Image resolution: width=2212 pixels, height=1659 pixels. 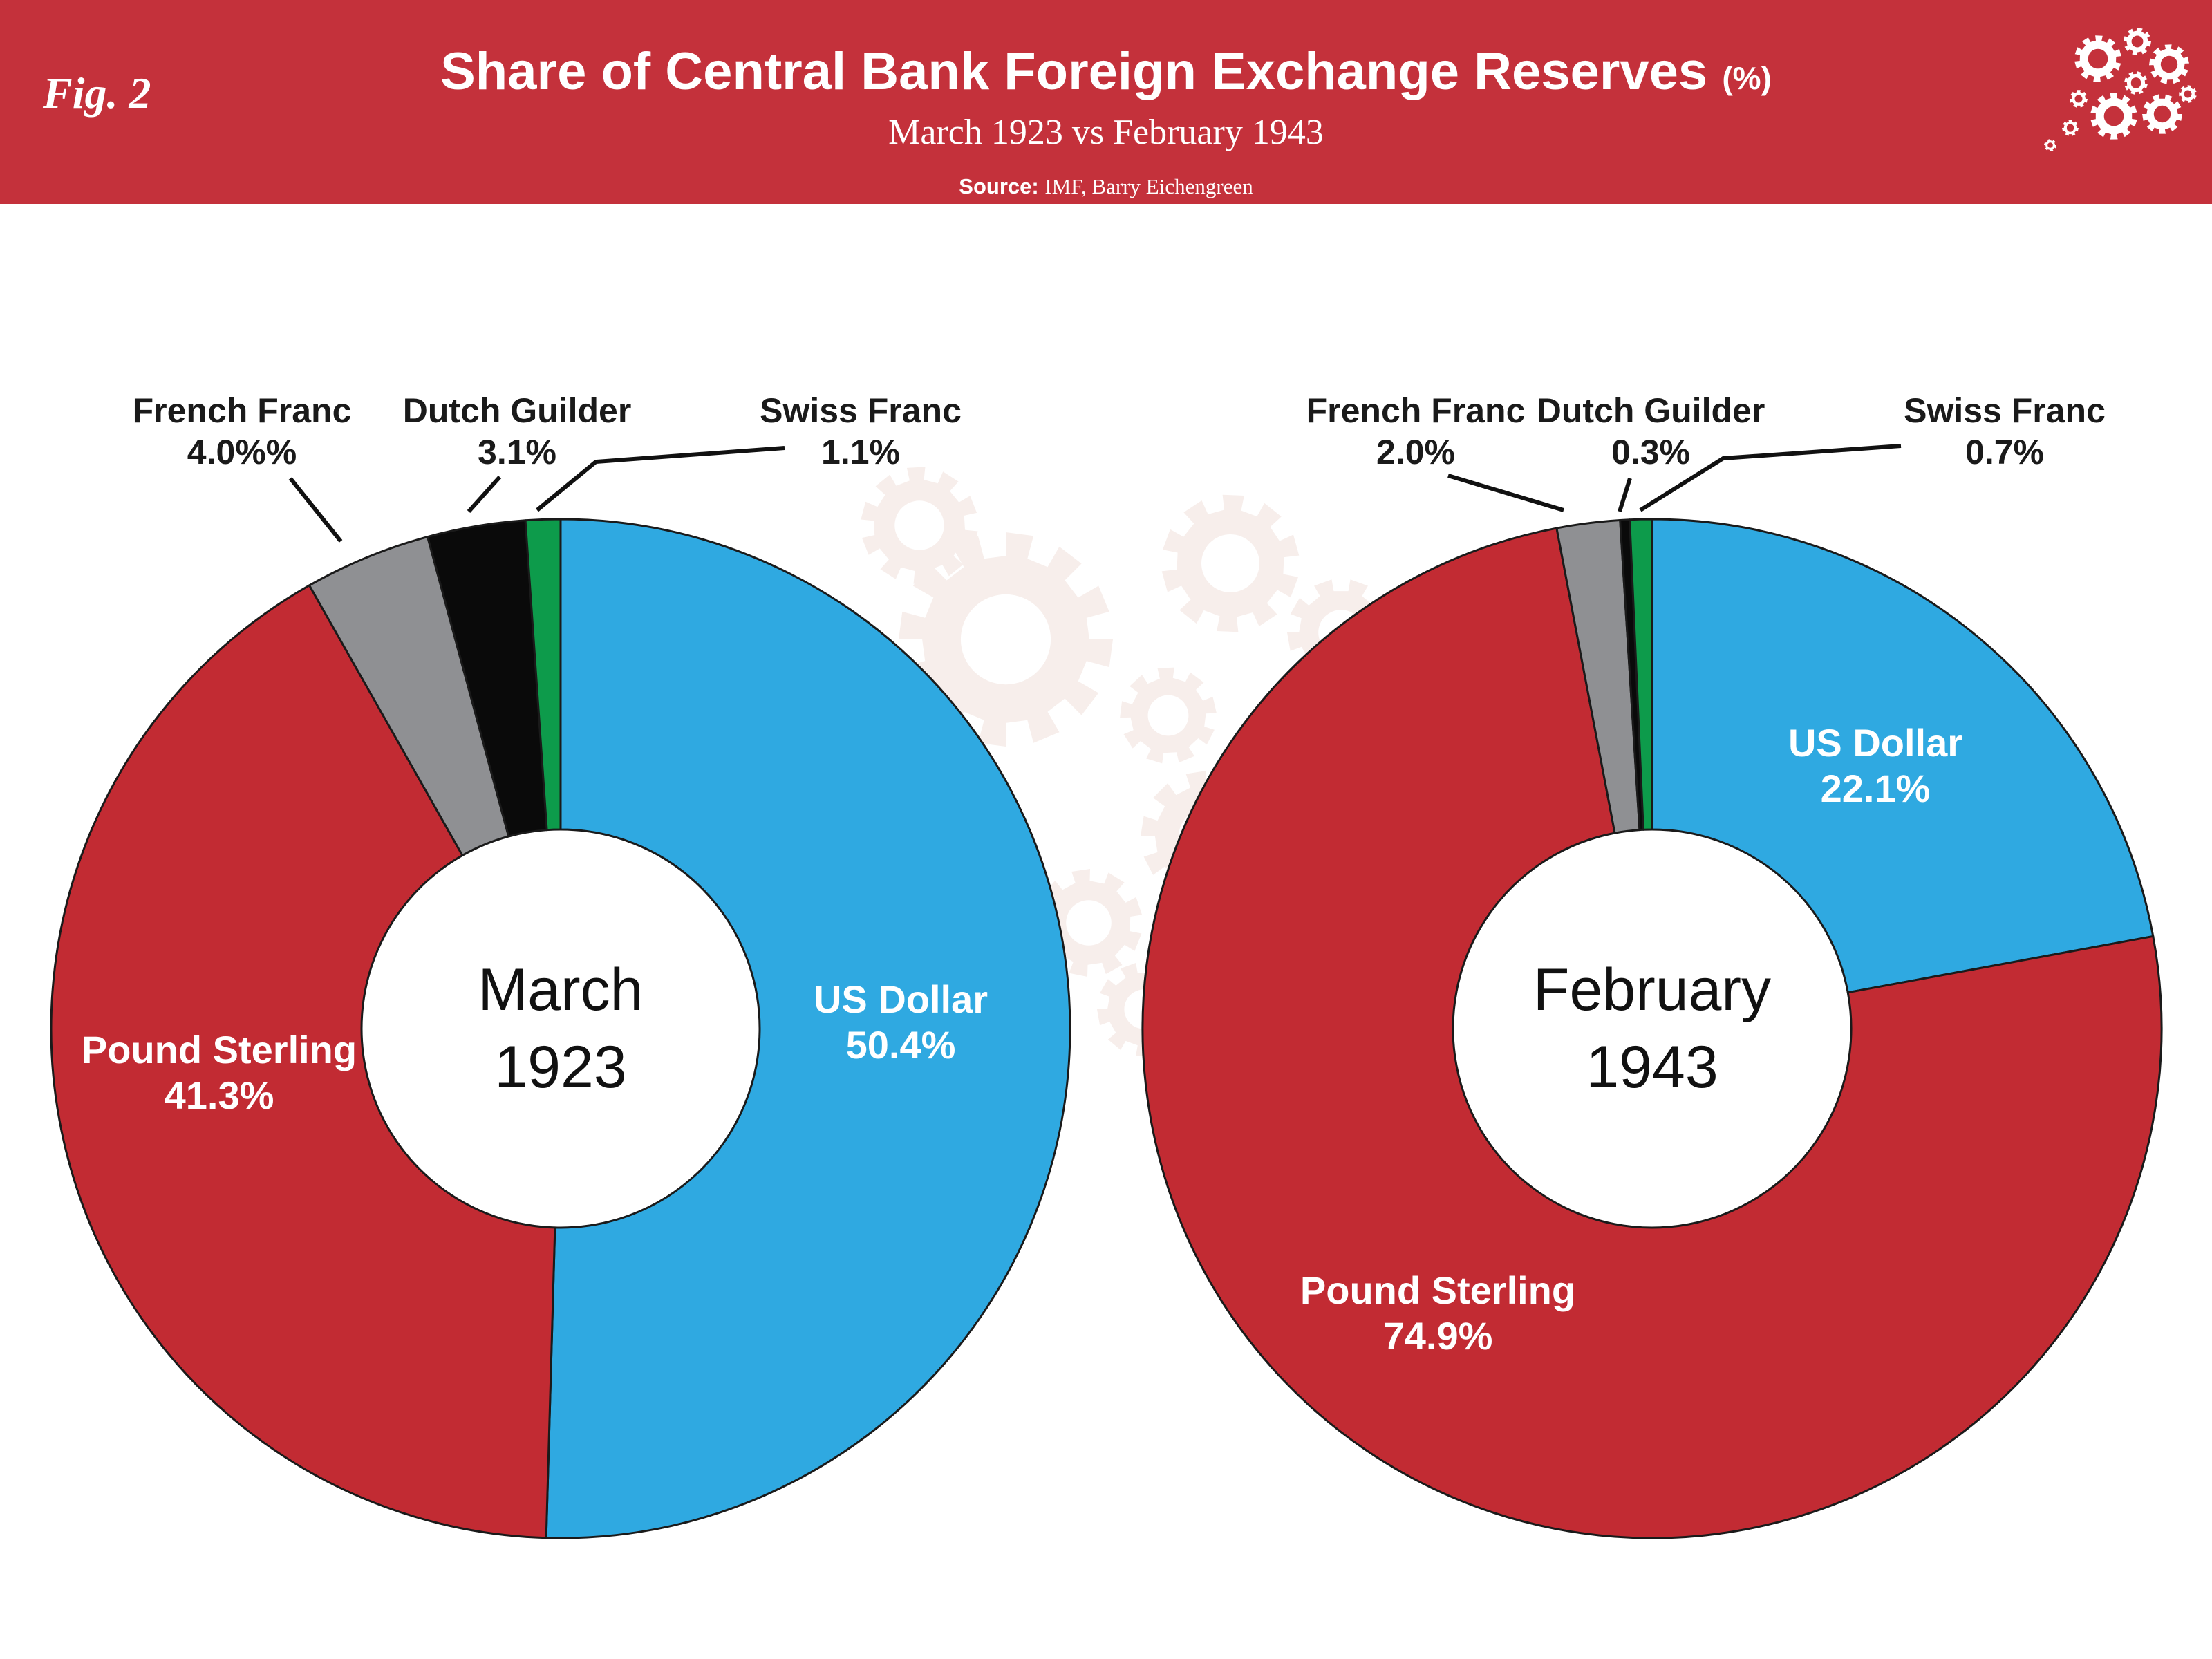 What do you see at coordinates (1106, 132) in the screenshot?
I see `page-subtitle: March 1923 vs February 1943` at bounding box center [1106, 132].